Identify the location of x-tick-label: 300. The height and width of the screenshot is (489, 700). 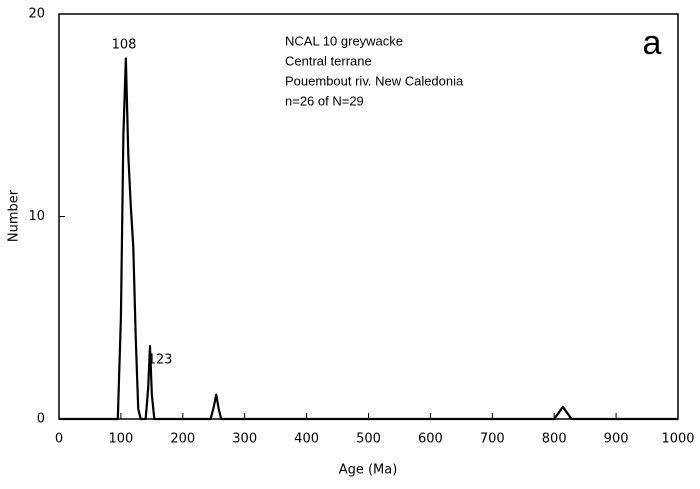
(244, 439).